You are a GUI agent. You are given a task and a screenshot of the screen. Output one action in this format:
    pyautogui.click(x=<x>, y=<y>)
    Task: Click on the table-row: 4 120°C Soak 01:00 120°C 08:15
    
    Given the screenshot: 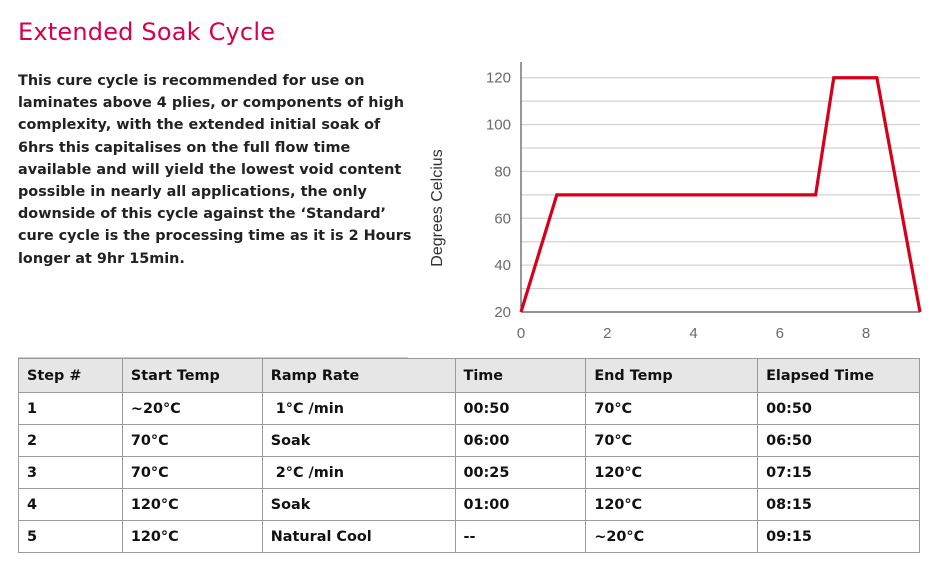 What is the action you would take?
    pyautogui.click(x=469, y=504)
    